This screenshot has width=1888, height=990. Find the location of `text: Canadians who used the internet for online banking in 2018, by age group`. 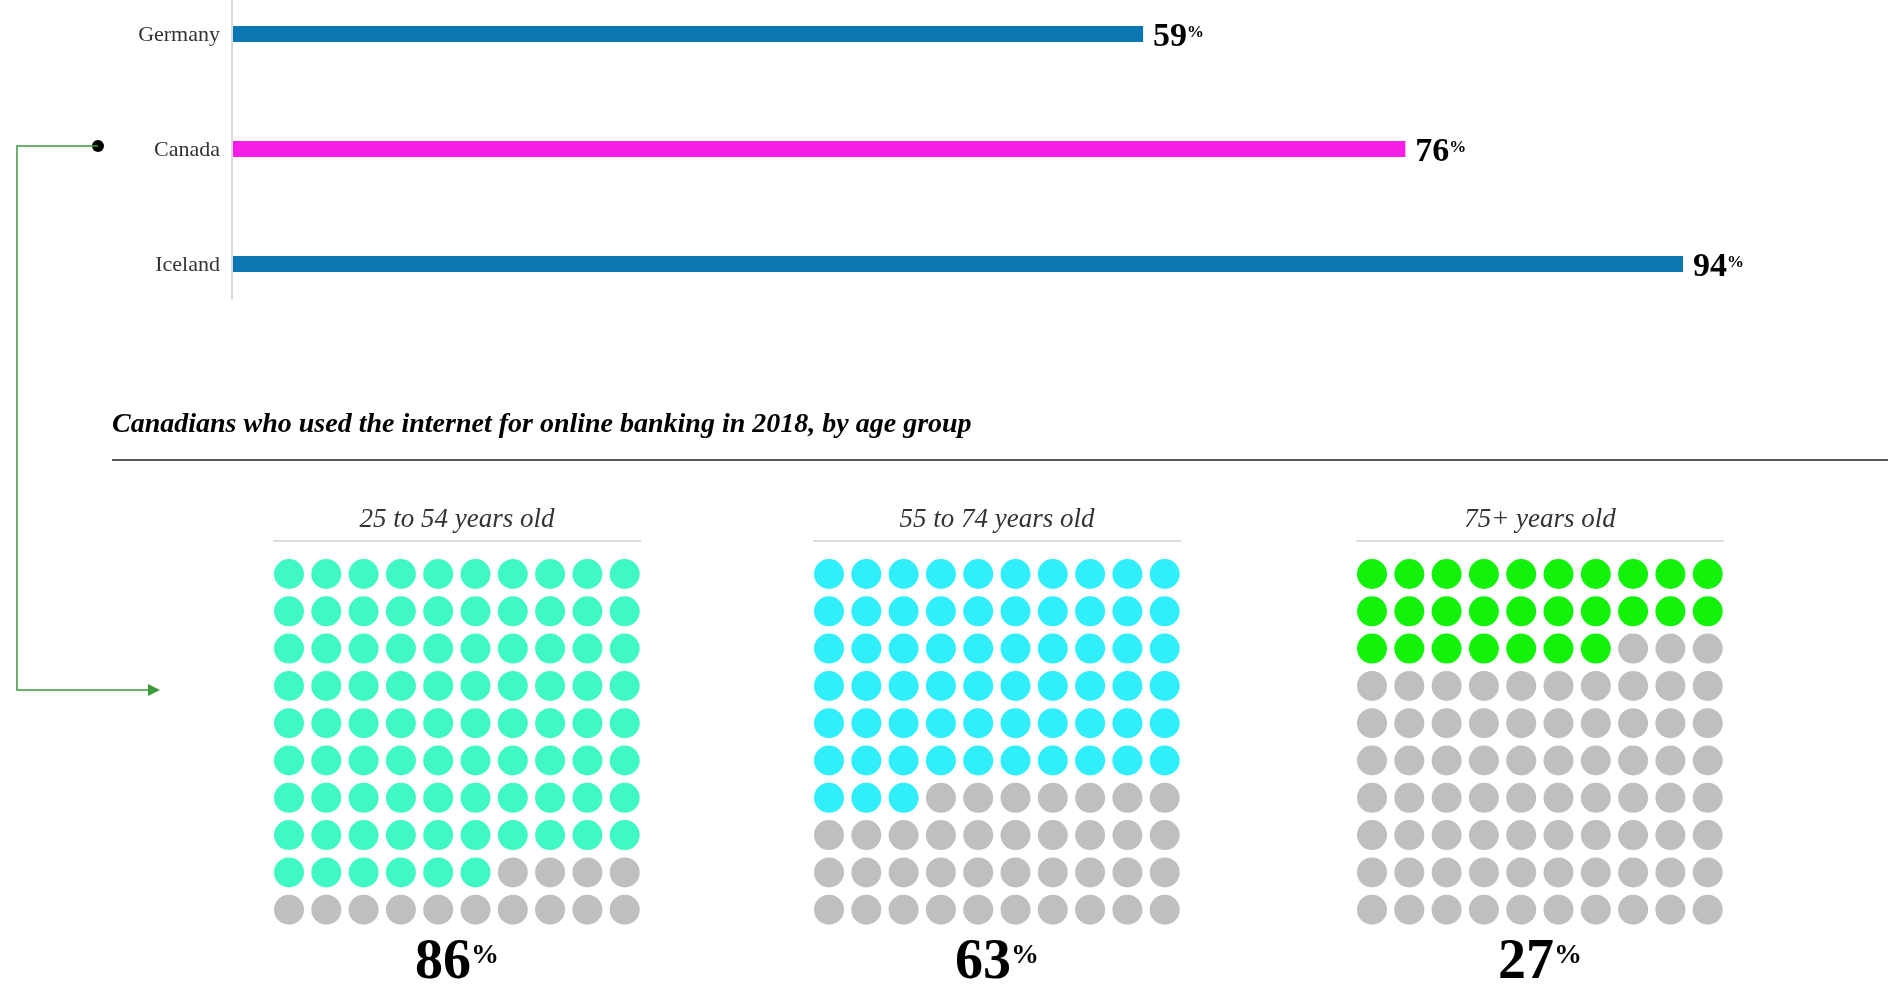

text: Canadians who used the internet for online banking in 2018, by age group is located at coordinates (542, 422).